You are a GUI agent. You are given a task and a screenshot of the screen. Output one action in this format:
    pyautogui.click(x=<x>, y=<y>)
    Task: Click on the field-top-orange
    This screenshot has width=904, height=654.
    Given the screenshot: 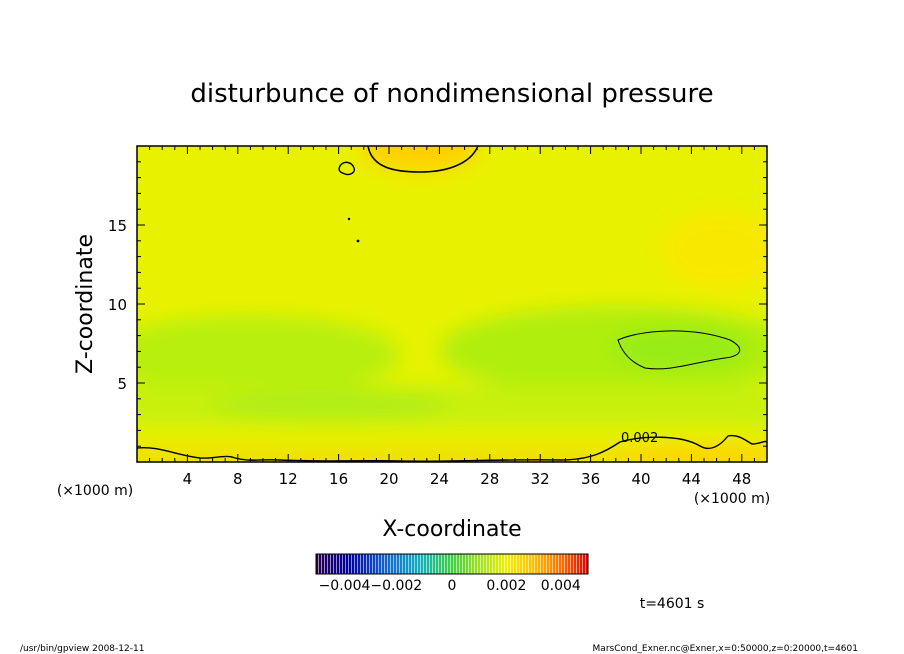 What is the action you would take?
    pyautogui.click(x=420, y=159)
    